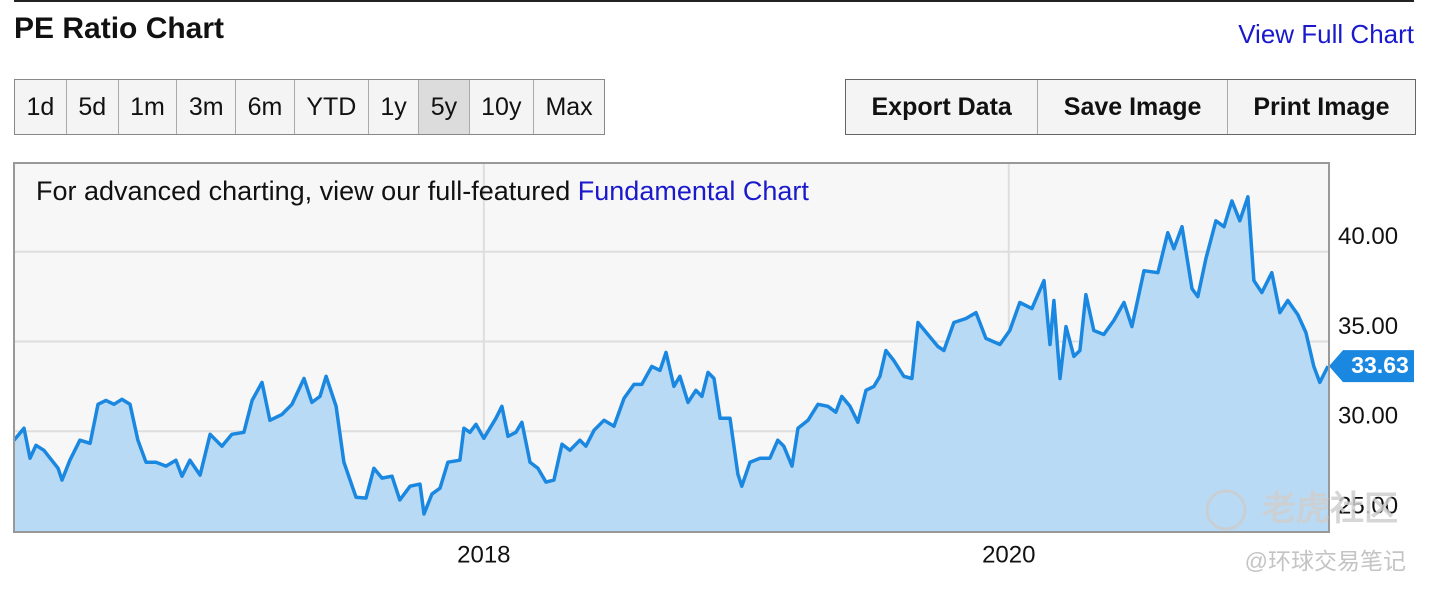 This screenshot has width=1435, height=595. Describe the element at coordinates (1325, 561) in the screenshot. I see `watermark: @环球交易笔记` at that location.